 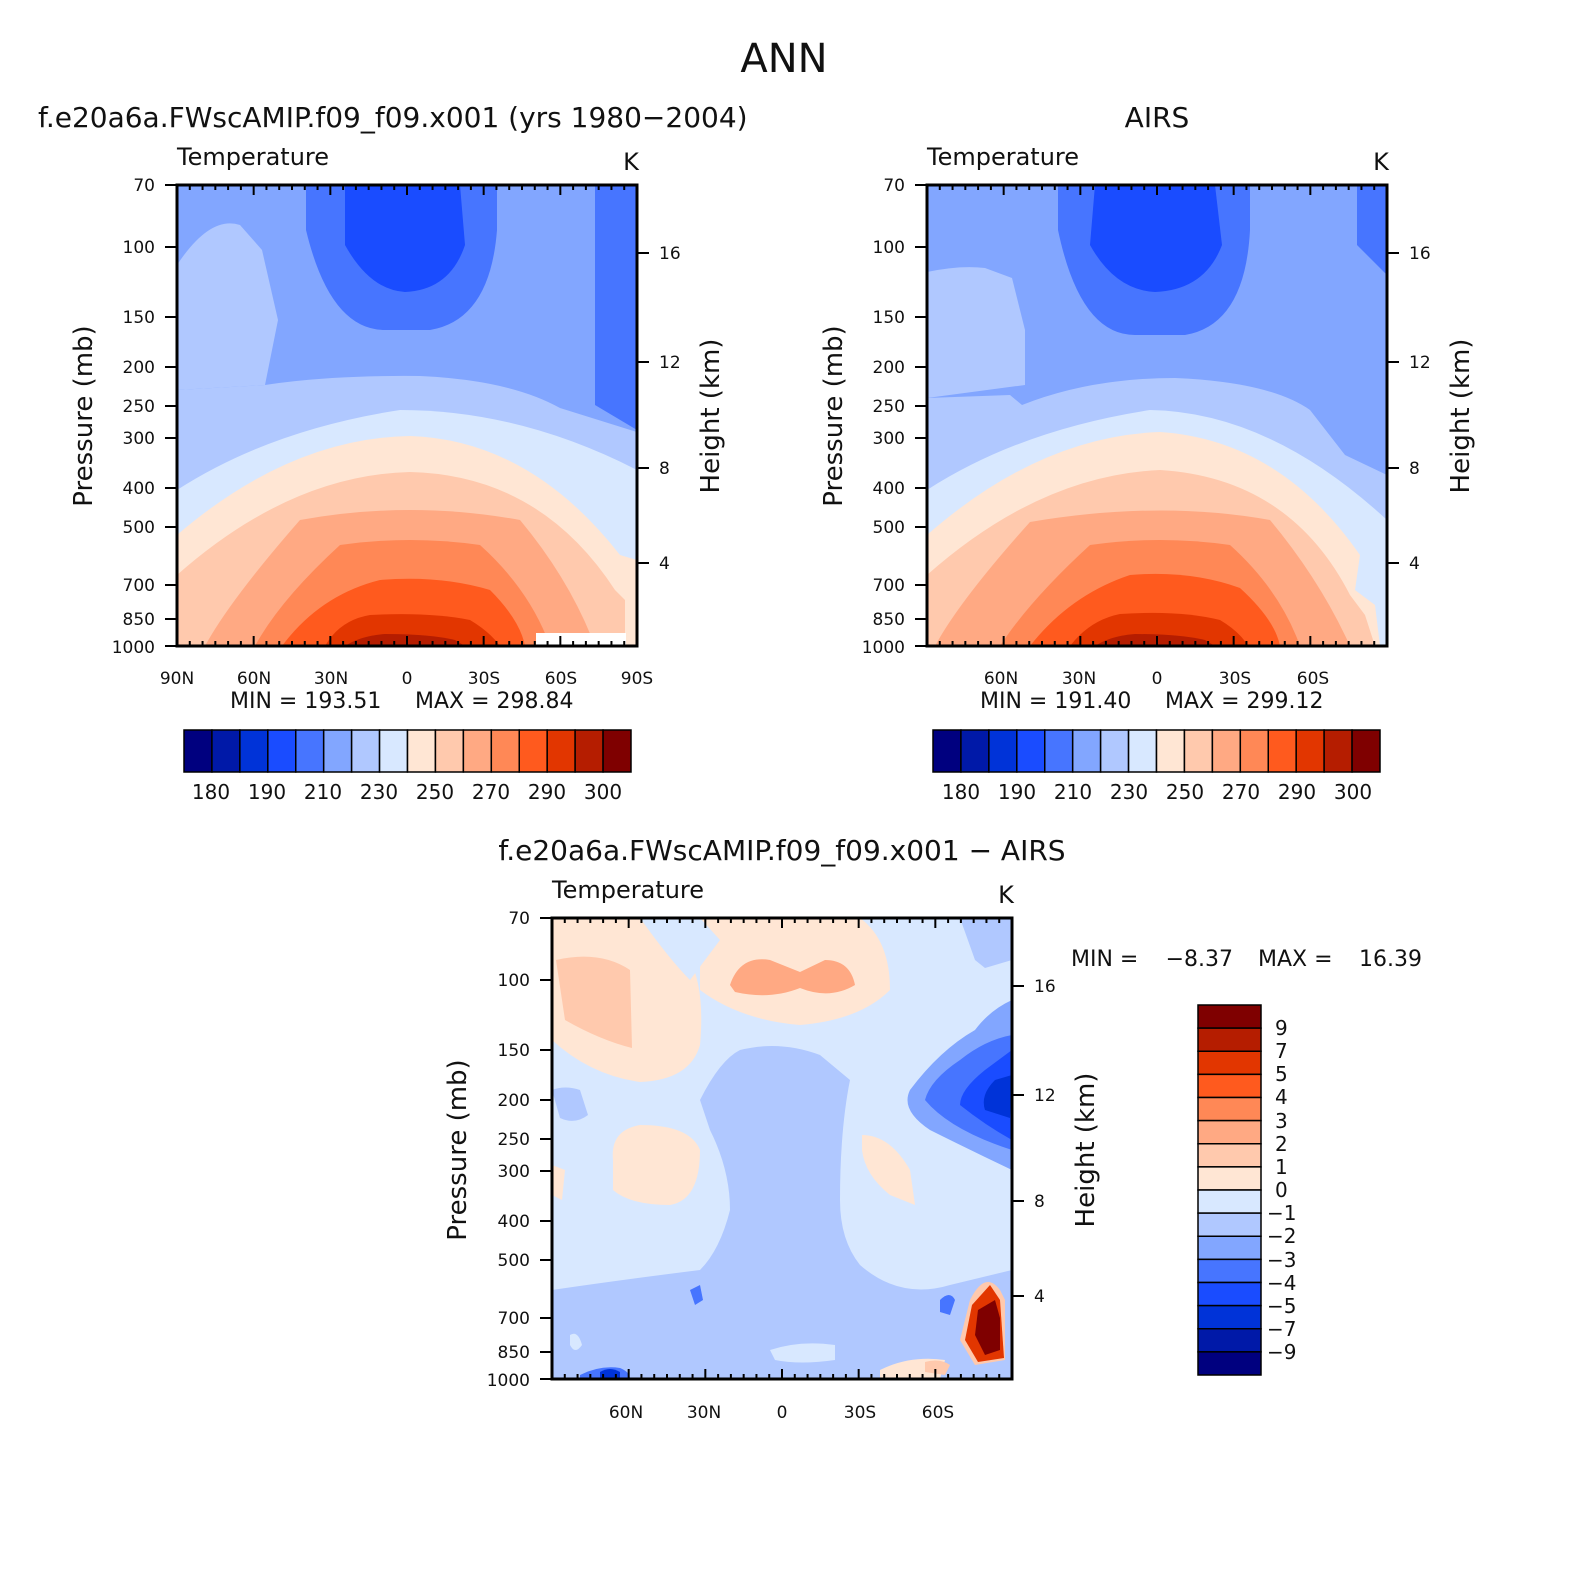 I want to click on panel-obs-max: MAX = 299.12, so click(x=1244, y=701).